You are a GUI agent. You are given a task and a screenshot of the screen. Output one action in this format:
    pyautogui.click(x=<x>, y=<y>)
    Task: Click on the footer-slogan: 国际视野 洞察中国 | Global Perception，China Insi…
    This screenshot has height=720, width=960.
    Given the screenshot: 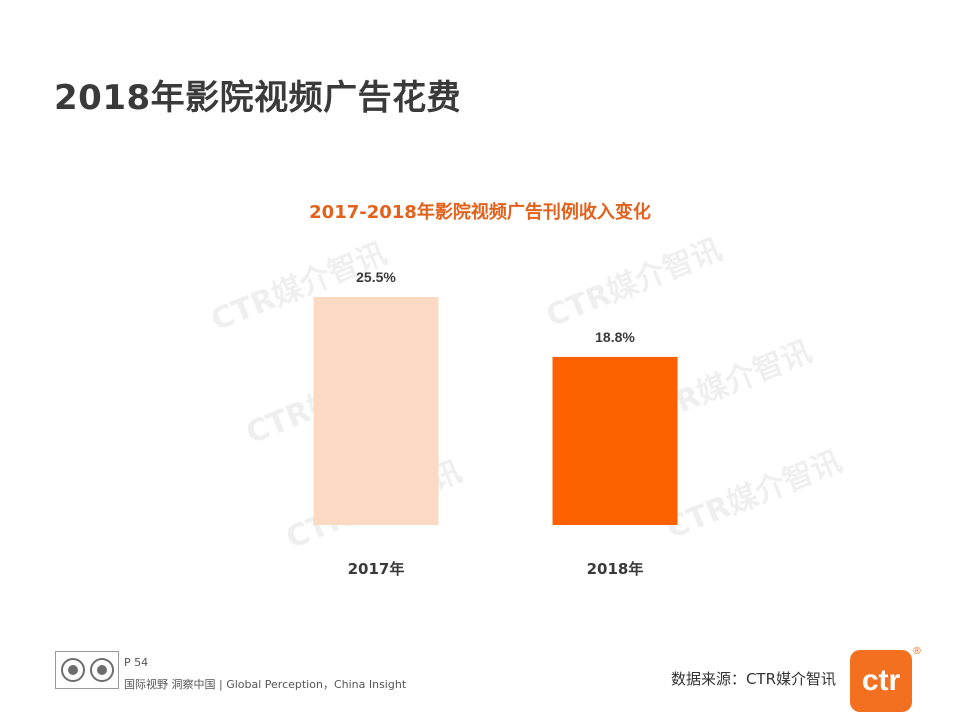 What is the action you would take?
    pyautogui.click(x=265, y=684)
    